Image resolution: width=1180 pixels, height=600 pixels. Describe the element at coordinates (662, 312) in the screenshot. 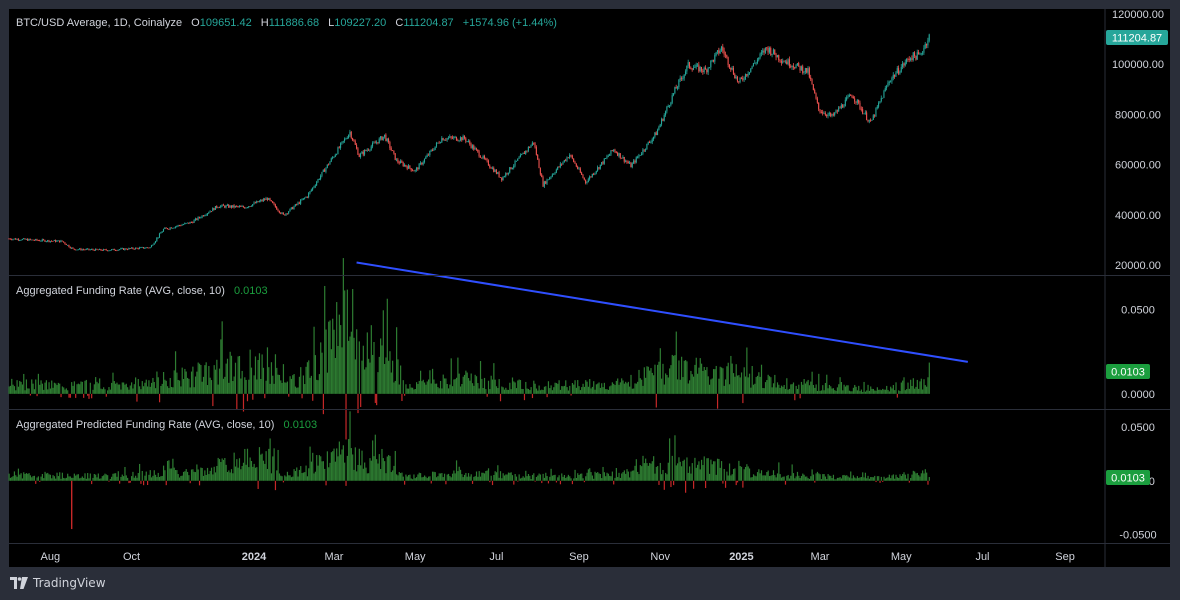

I see `funding-trend-line` at that location.